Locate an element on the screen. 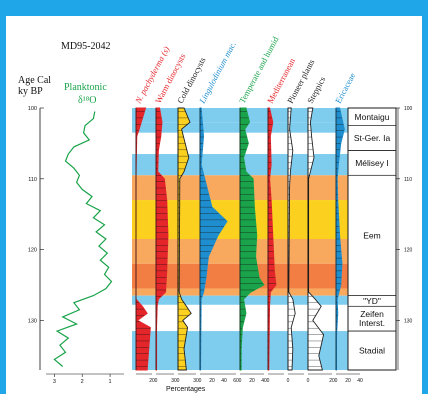 The width and height of the screenshot is (428, 394). right-tick-label: 120 is located at coordinates (408, 251).